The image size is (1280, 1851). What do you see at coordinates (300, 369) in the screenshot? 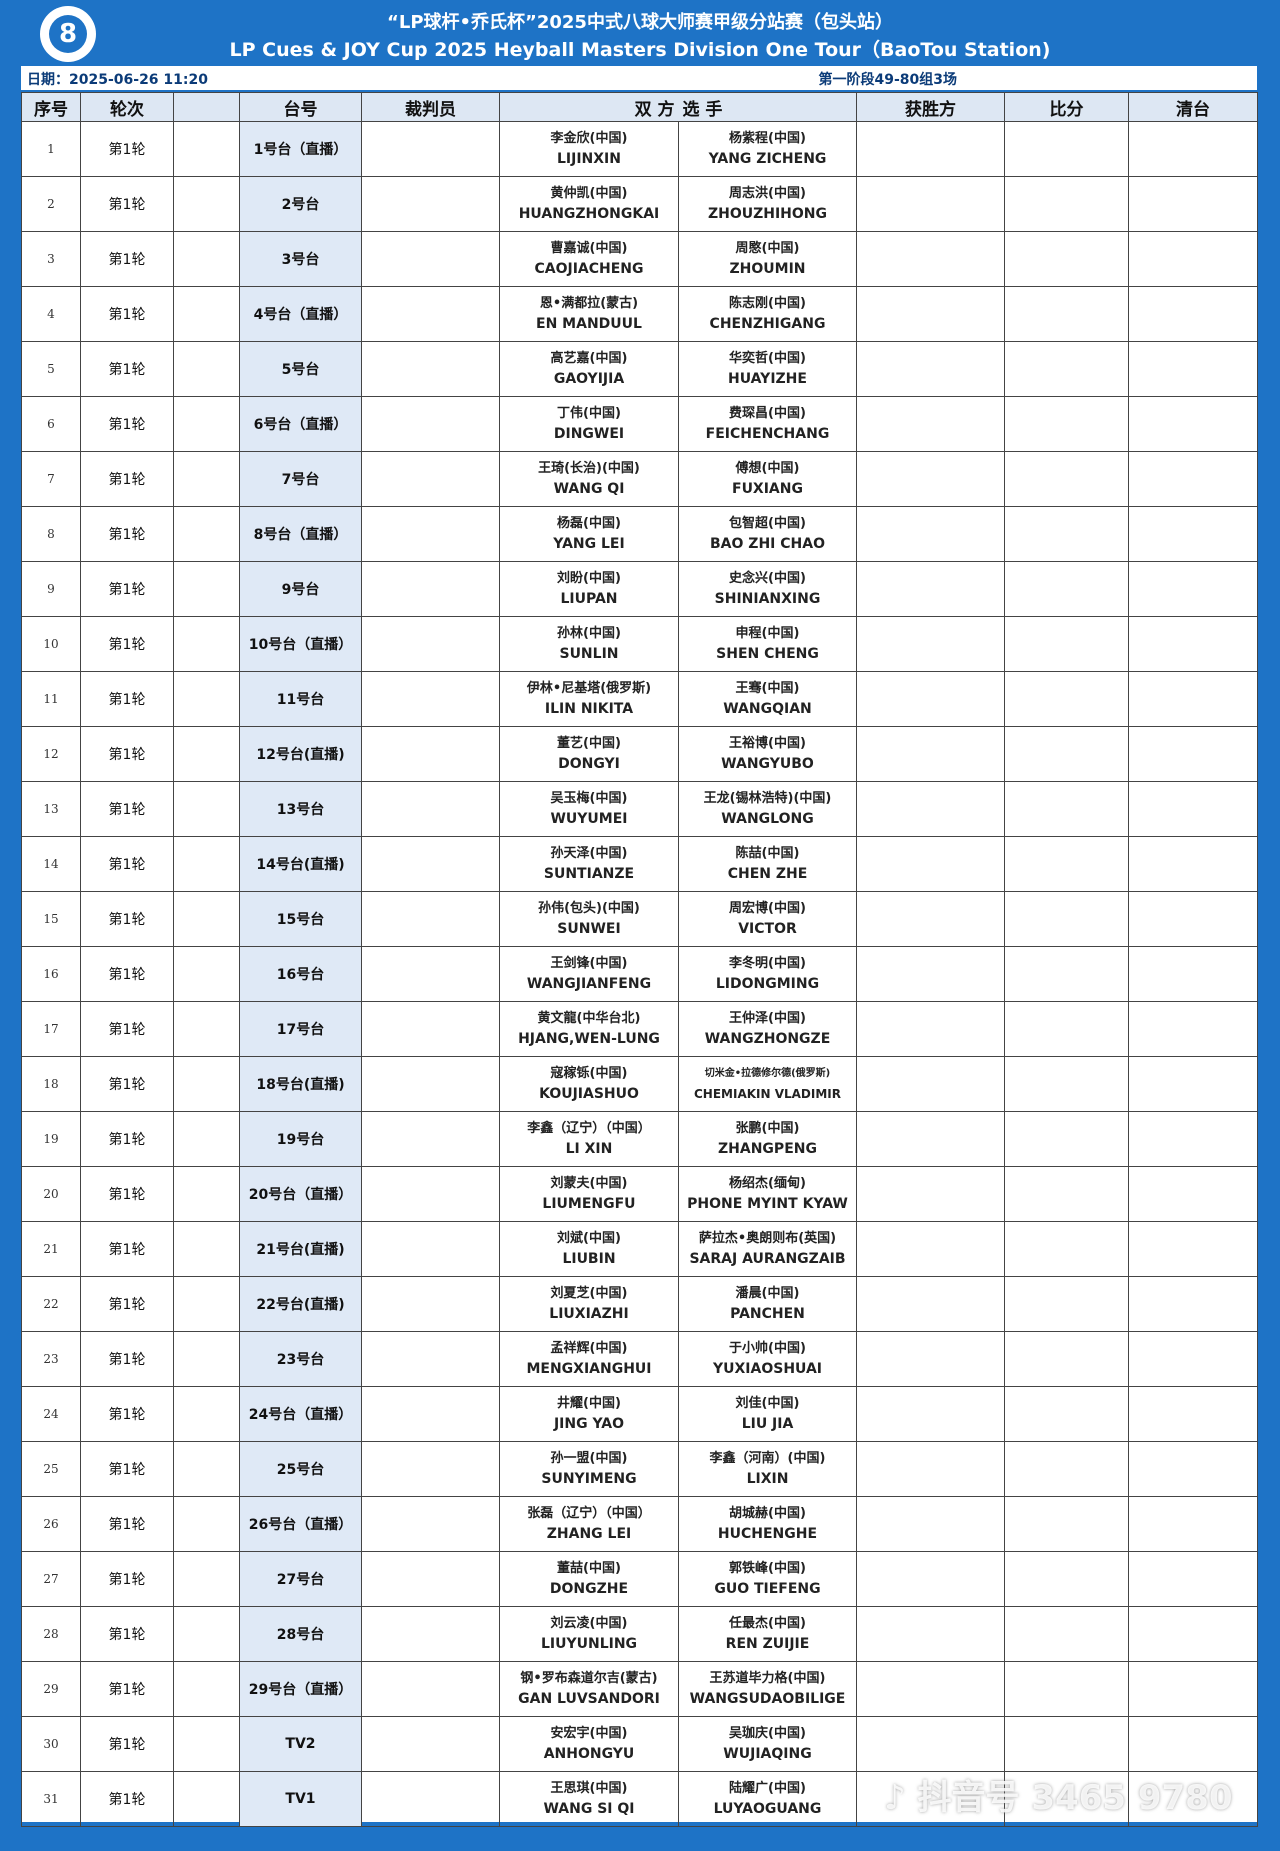
I see `table-cell: 5号台` at bounding box center [300, 369].